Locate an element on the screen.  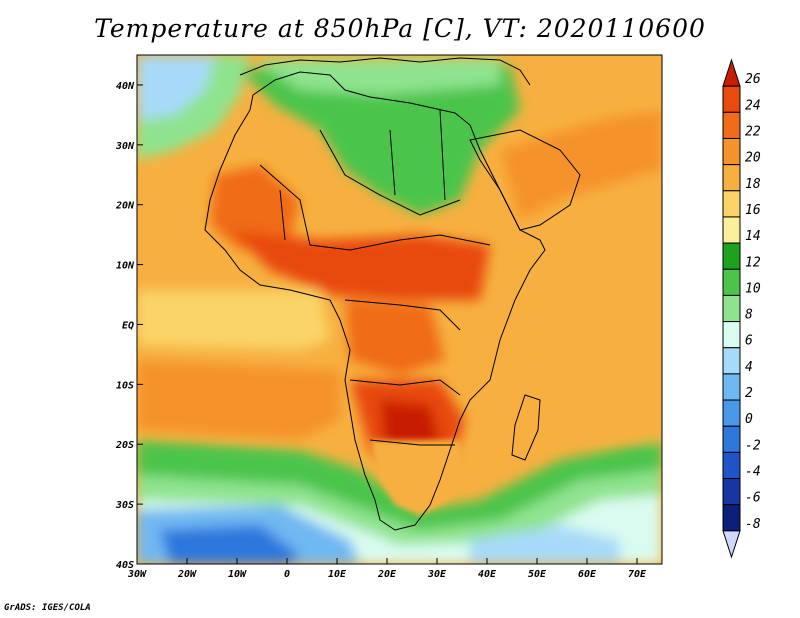
light-mediterranean is located at coordinates (377, 76).